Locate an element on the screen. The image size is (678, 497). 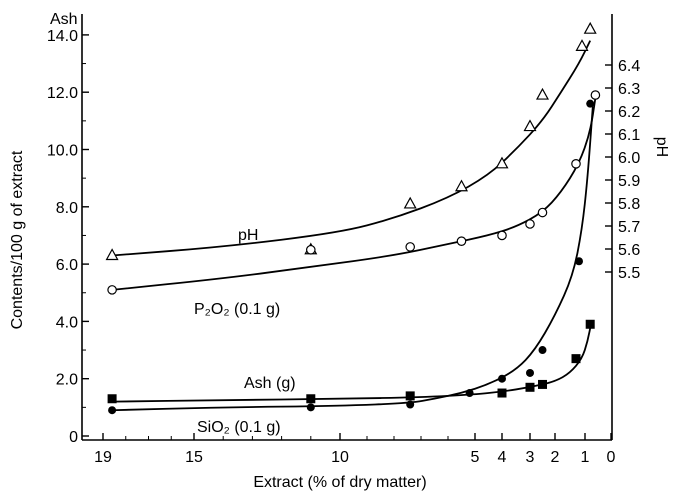
y-axis-right-label: pH is located at coordinates (661, 147).